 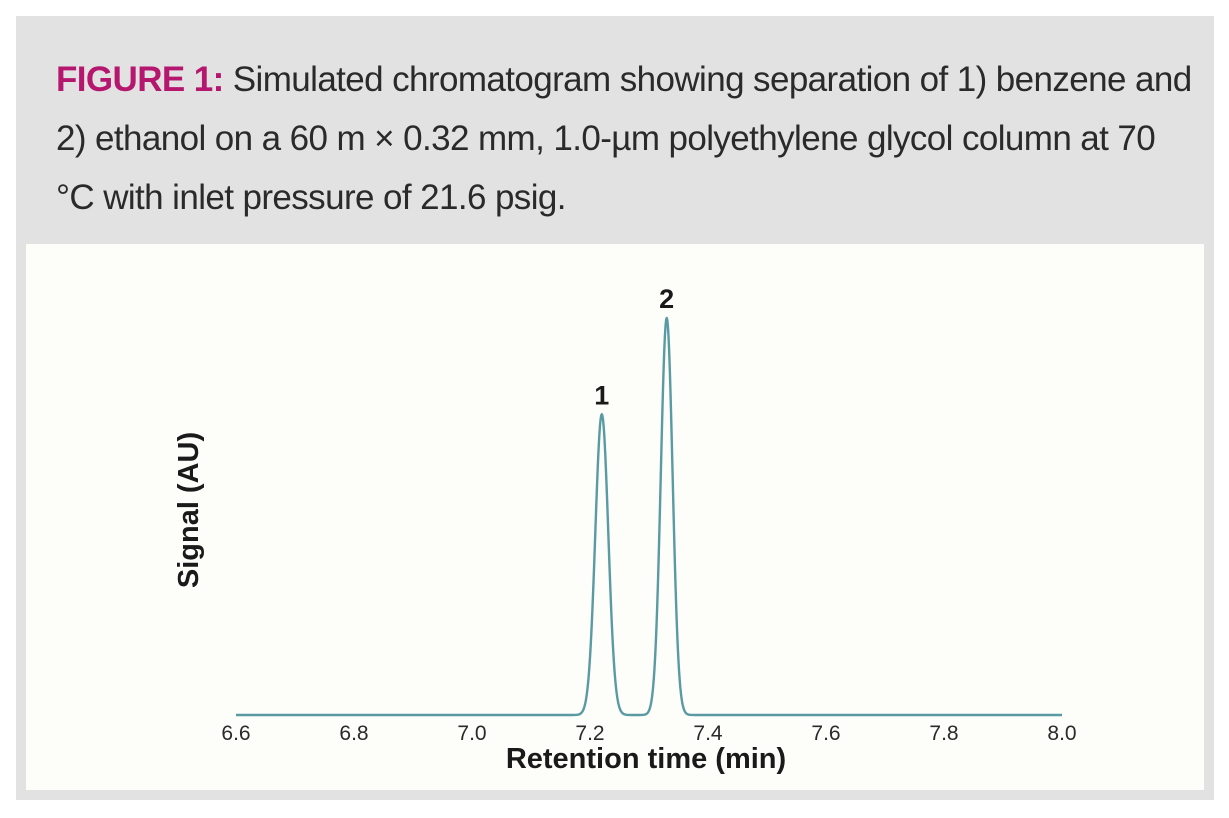 I want to click on x-tick-label: 6.6, so click(x=235, y=733).